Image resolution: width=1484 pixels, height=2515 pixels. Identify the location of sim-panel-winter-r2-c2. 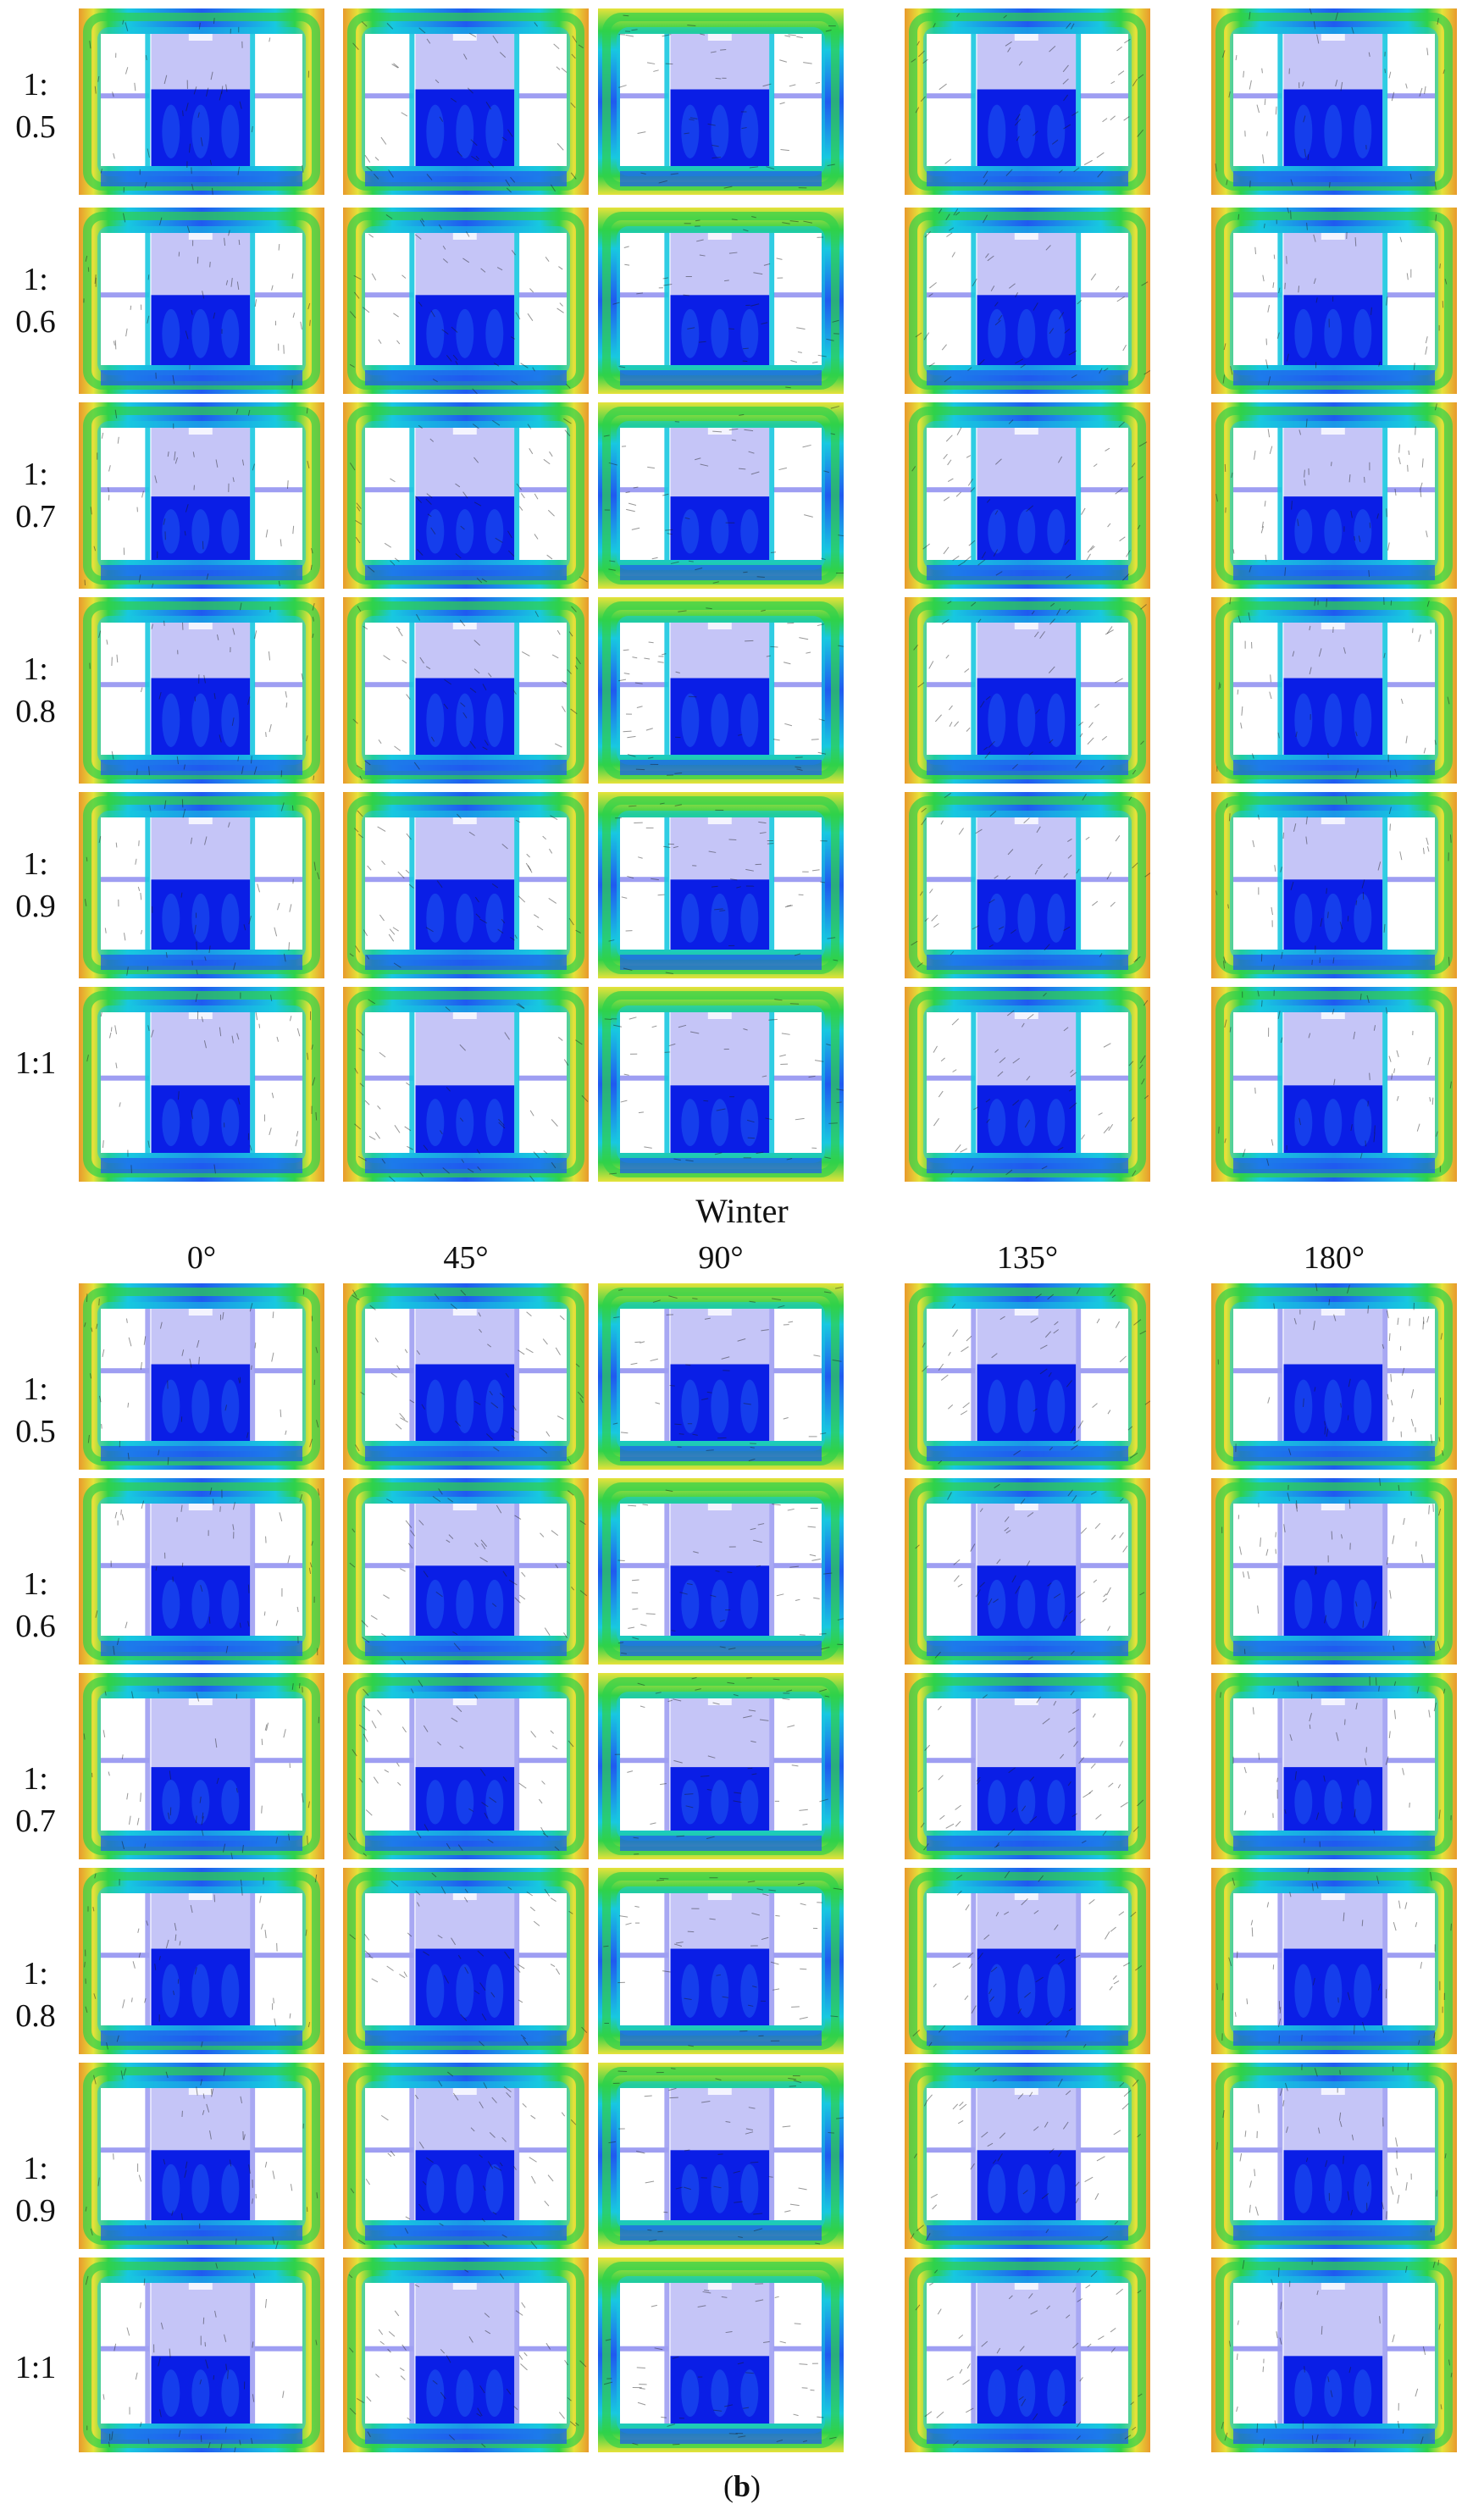
(721, 1766).